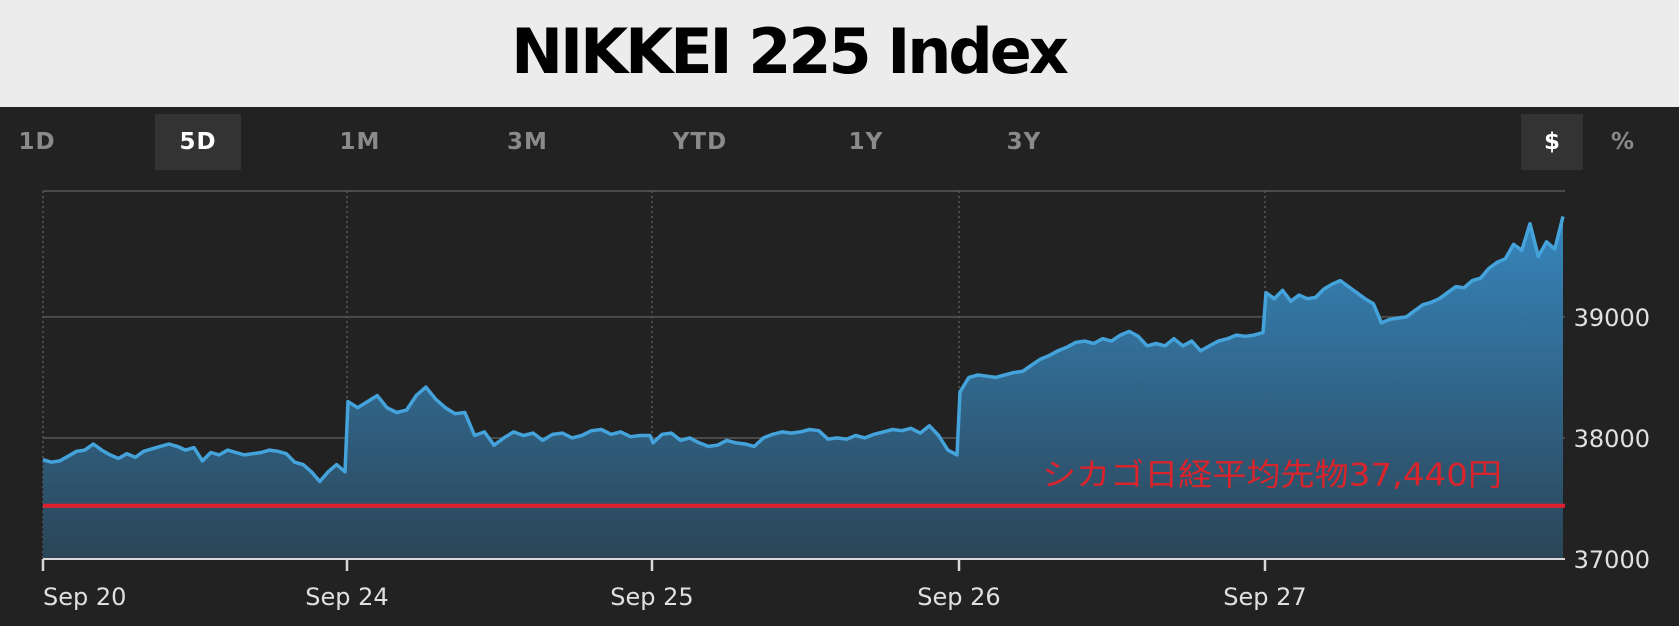 Image resolution: width=1679 pixels, height=626 pixels. What do you see at coordinates (839, 142) in the screenshot?
I see `range-tabs: 1D 5D 1M 3M YTD 1Y 3Y $ %` at bounding box center [839, 142].